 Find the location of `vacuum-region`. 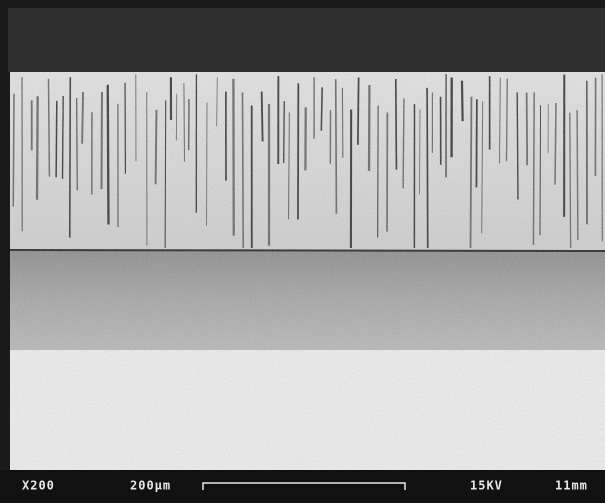

vacuum-region is located at coordinates (306, 40).